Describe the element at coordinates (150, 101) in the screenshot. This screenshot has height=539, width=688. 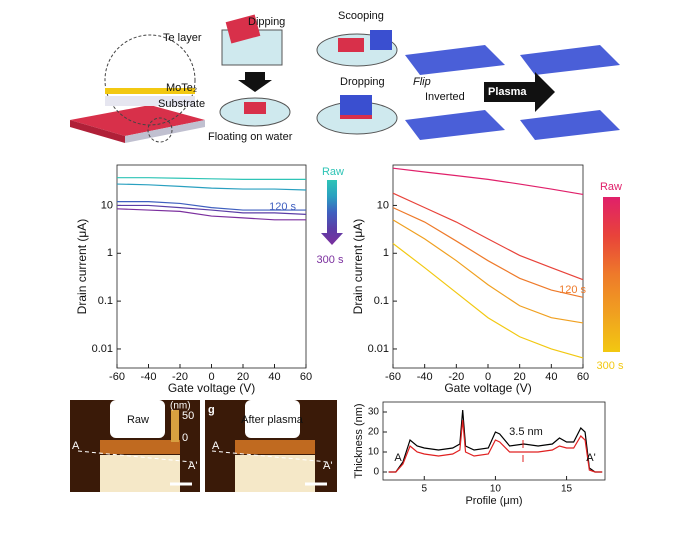
I see `substrate-layer` at that location.